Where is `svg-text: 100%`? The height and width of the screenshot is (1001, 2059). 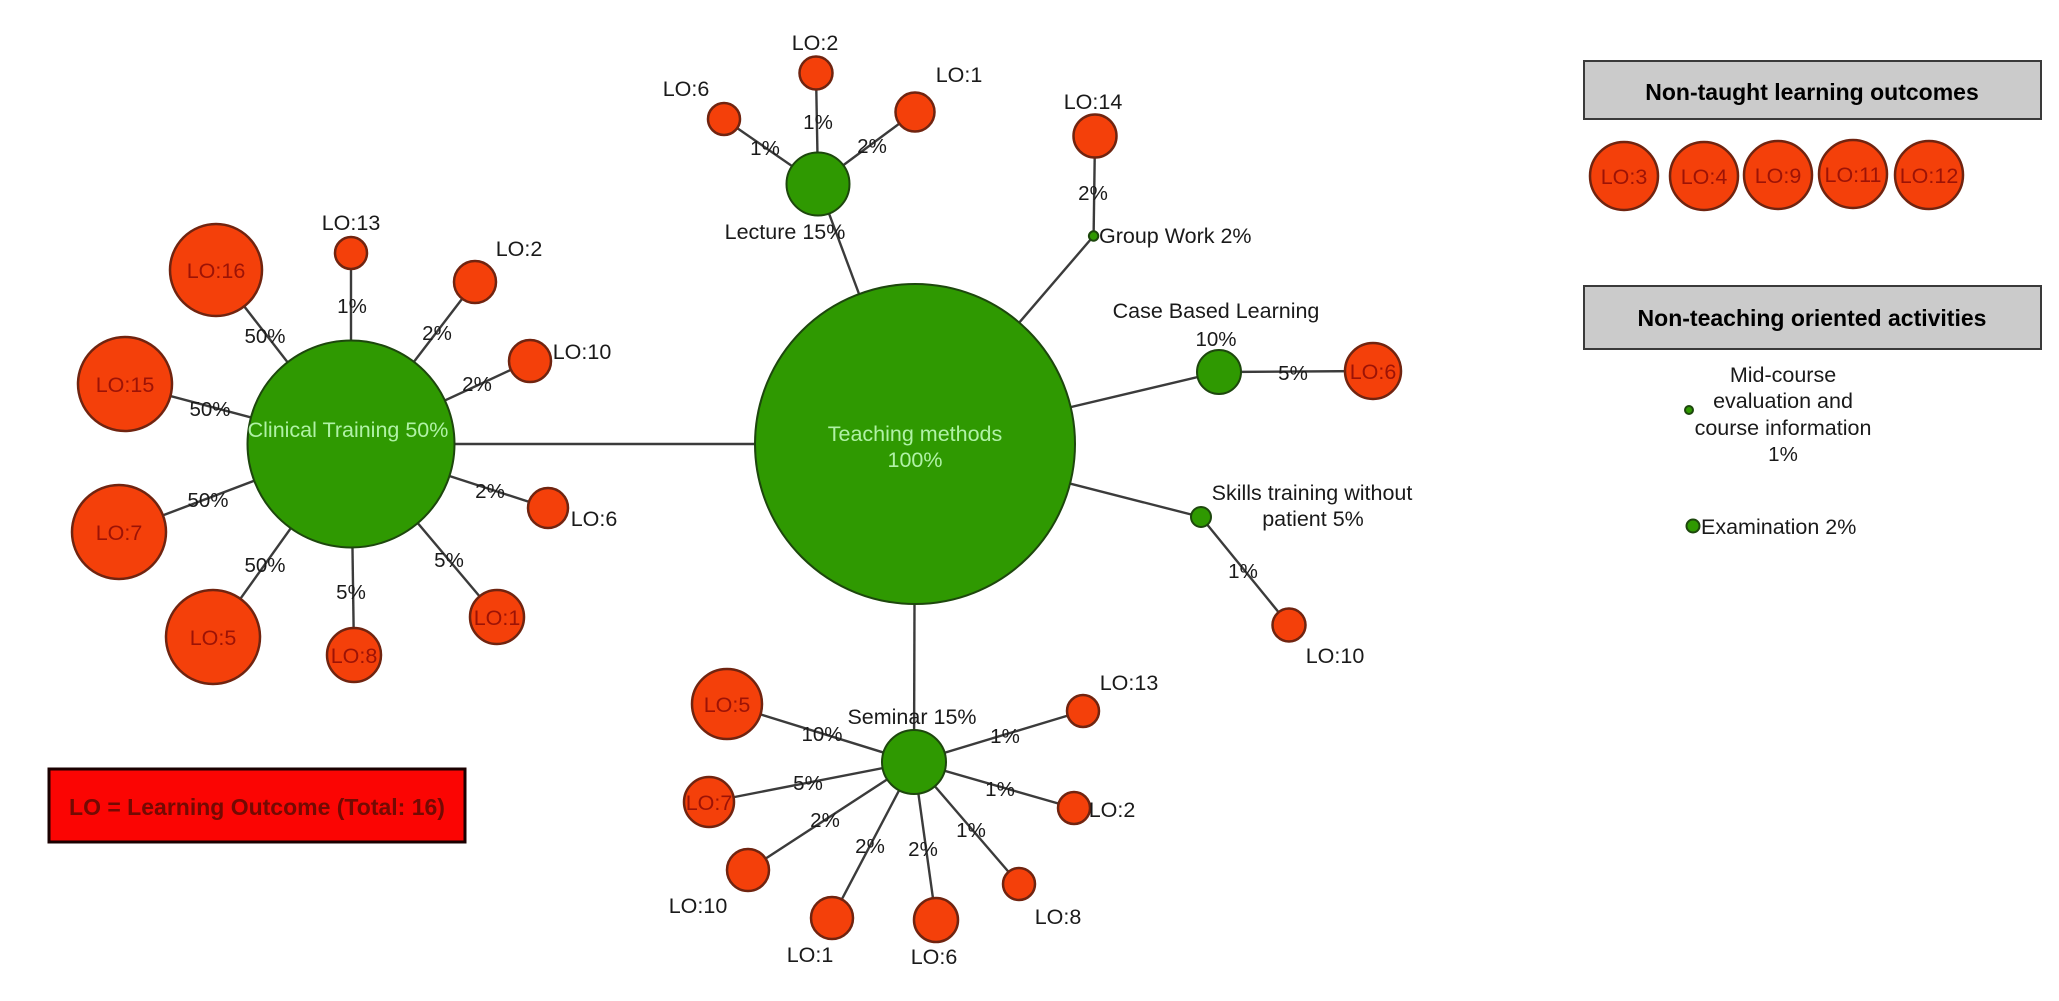 svg-text: 100% is located at coordinates (915, 460).